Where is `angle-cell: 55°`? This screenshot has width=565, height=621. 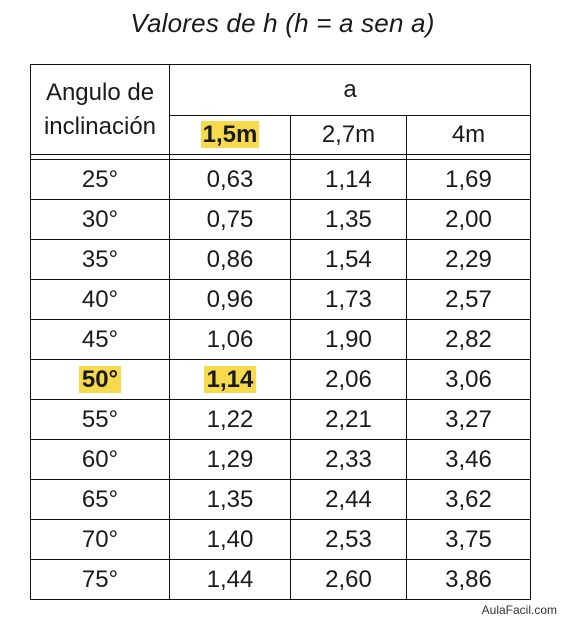 angle-cell: 55° is located at coordinates (100, 419).